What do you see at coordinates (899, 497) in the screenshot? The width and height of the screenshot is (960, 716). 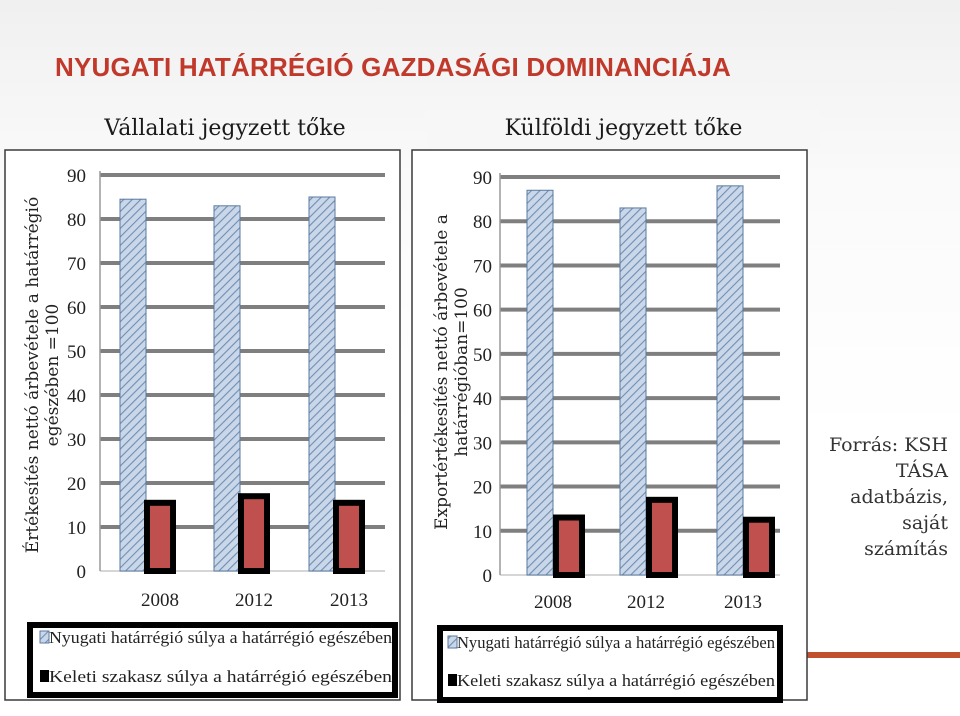 I see `source-line: adatbázis,` at bounding box center [899, 497].